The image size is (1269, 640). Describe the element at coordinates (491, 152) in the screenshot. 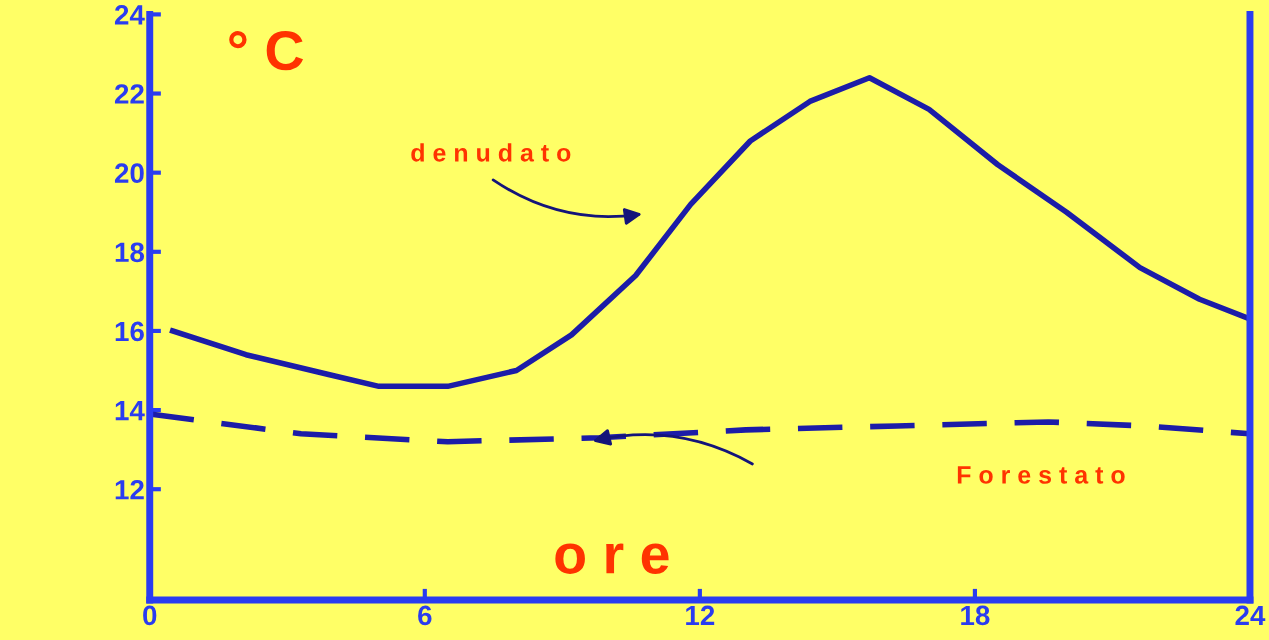

I see `annotation: d e n u d a t o` at that location.